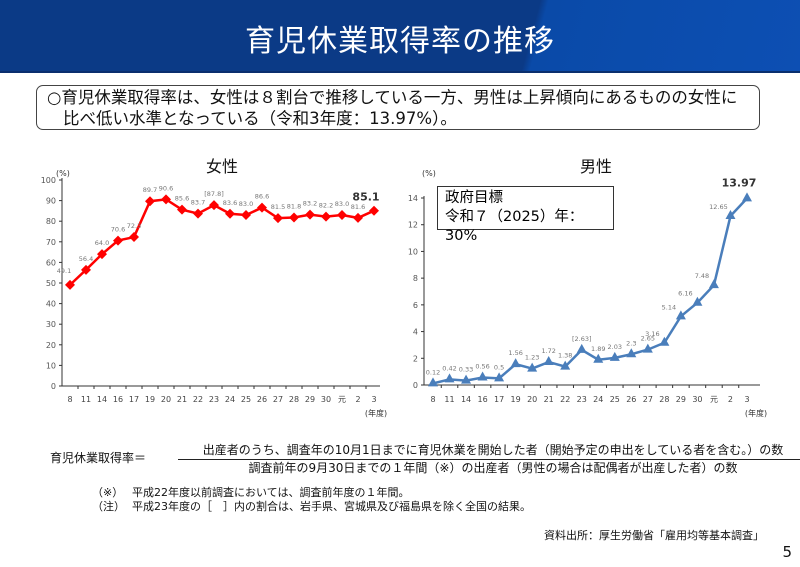 This screenshot has width=800, height=567. I want to click on source: 資料出所：厚生労働省「雇用均等基本調査」, so click(654, 535).